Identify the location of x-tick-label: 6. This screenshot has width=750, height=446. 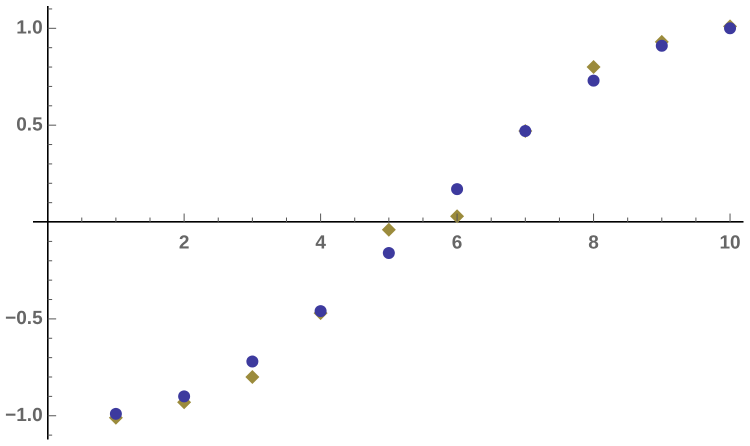
(457, 243).